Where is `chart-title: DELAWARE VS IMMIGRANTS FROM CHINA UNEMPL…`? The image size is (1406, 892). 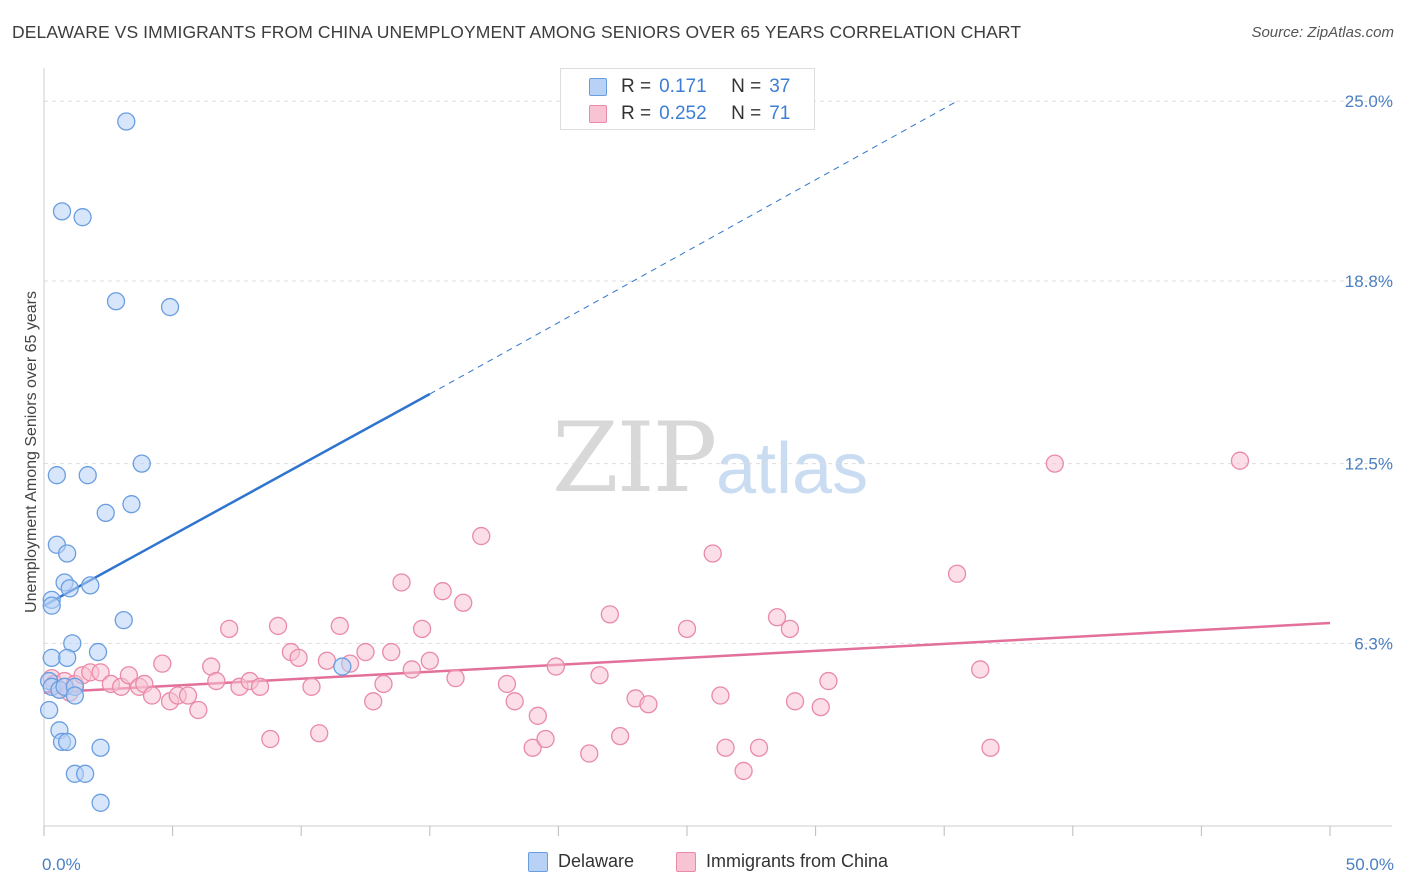 chart-title: DELAWARE VS IMMIGRANTS FROM CHINA UNEMPL… is located at coordinates (517, 32).